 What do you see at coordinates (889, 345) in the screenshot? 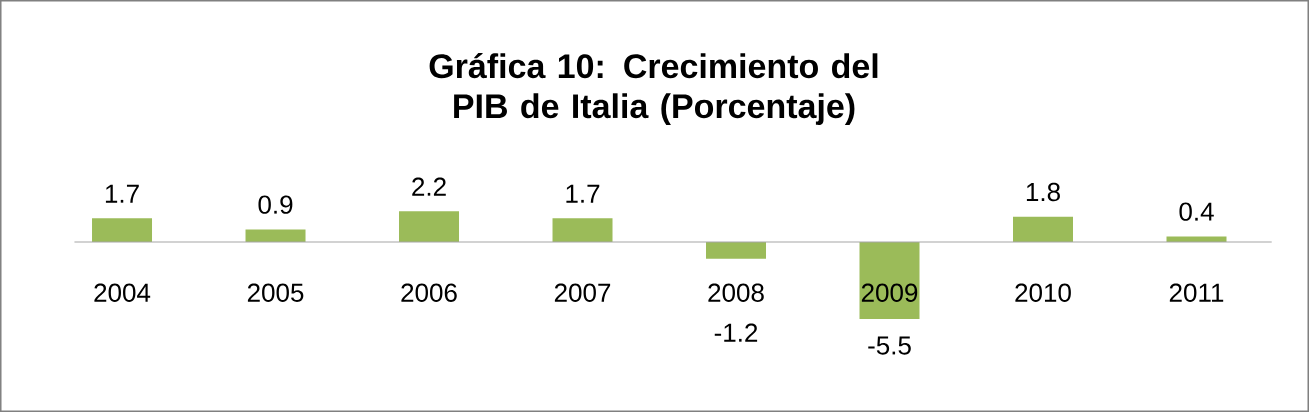
I see `data-label: -5.5` at bounding box center [889, 345].